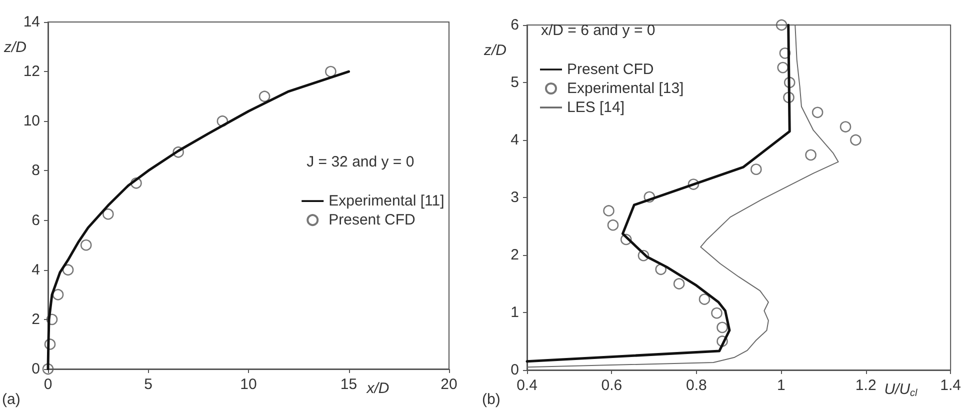 The image size is (964, 412). What do you see at coordinates (865, 385) in the screenshot?
I see `x-tick-label: 1.2` at bounding box center [865, 385].